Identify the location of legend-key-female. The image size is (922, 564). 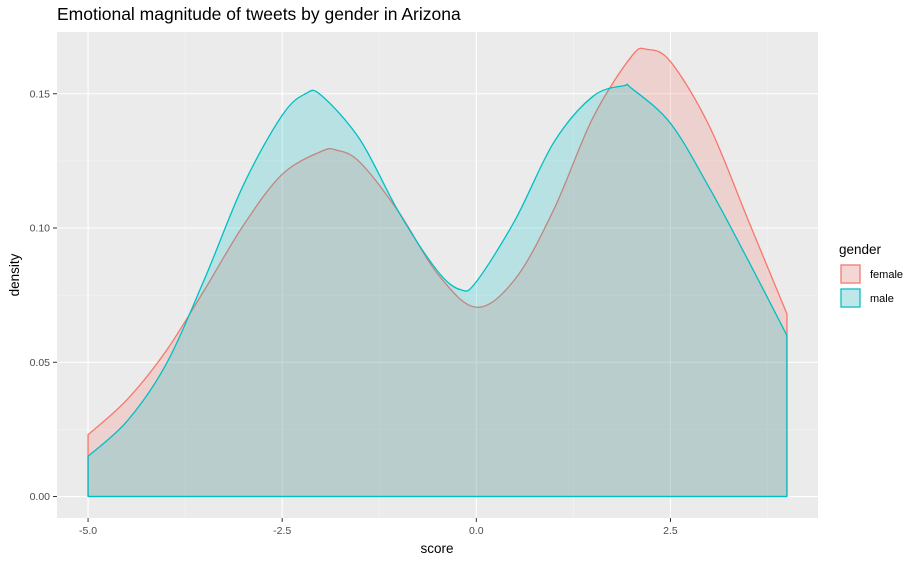
(850, 274).